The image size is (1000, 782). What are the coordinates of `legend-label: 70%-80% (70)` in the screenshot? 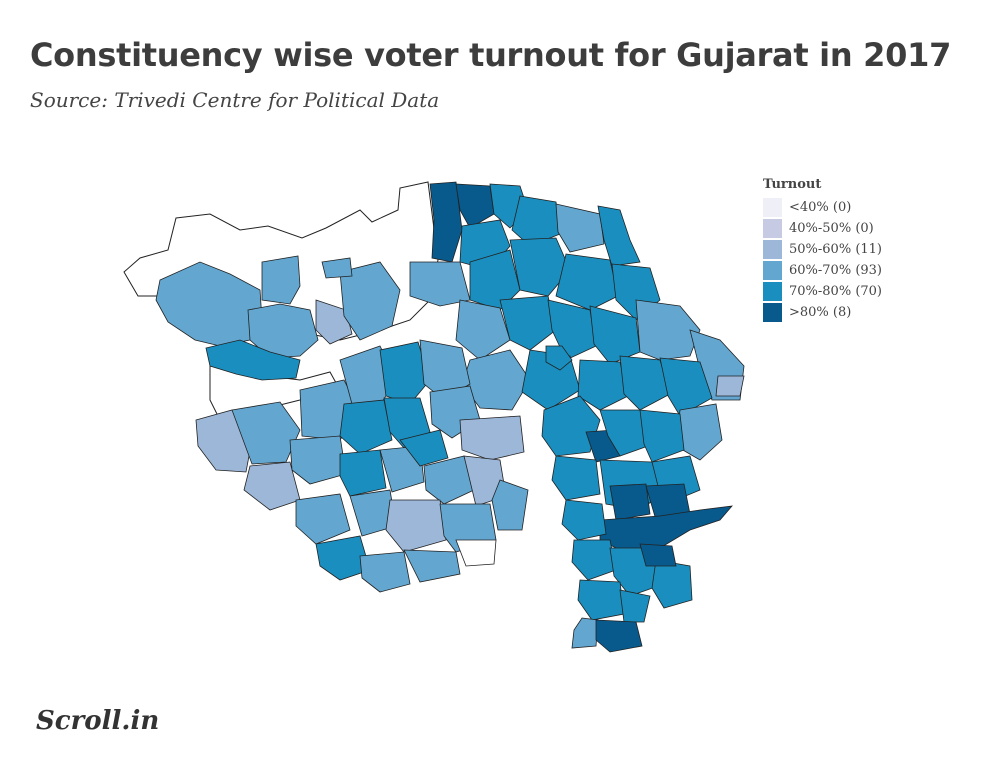 It's located at (835, 291).